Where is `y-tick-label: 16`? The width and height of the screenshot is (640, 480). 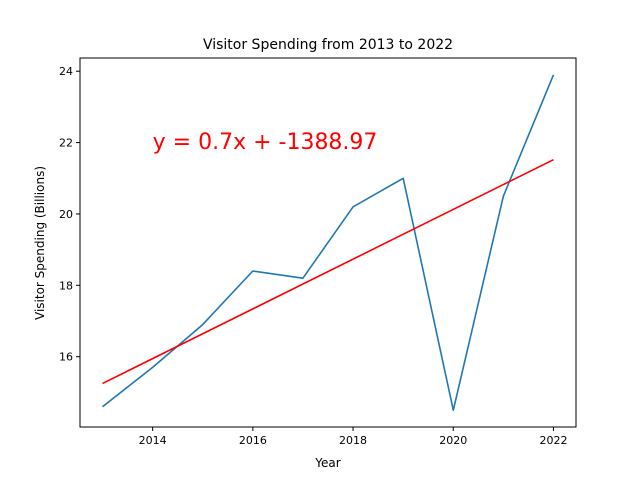 y-tick-label: 16 is located at coordinates (66, 357).